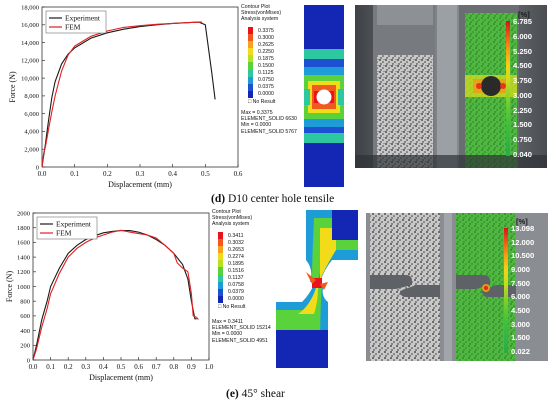 The image size is (550, 404). I want to click on dic-scale-e-value: 10.500, so click(523, 256).